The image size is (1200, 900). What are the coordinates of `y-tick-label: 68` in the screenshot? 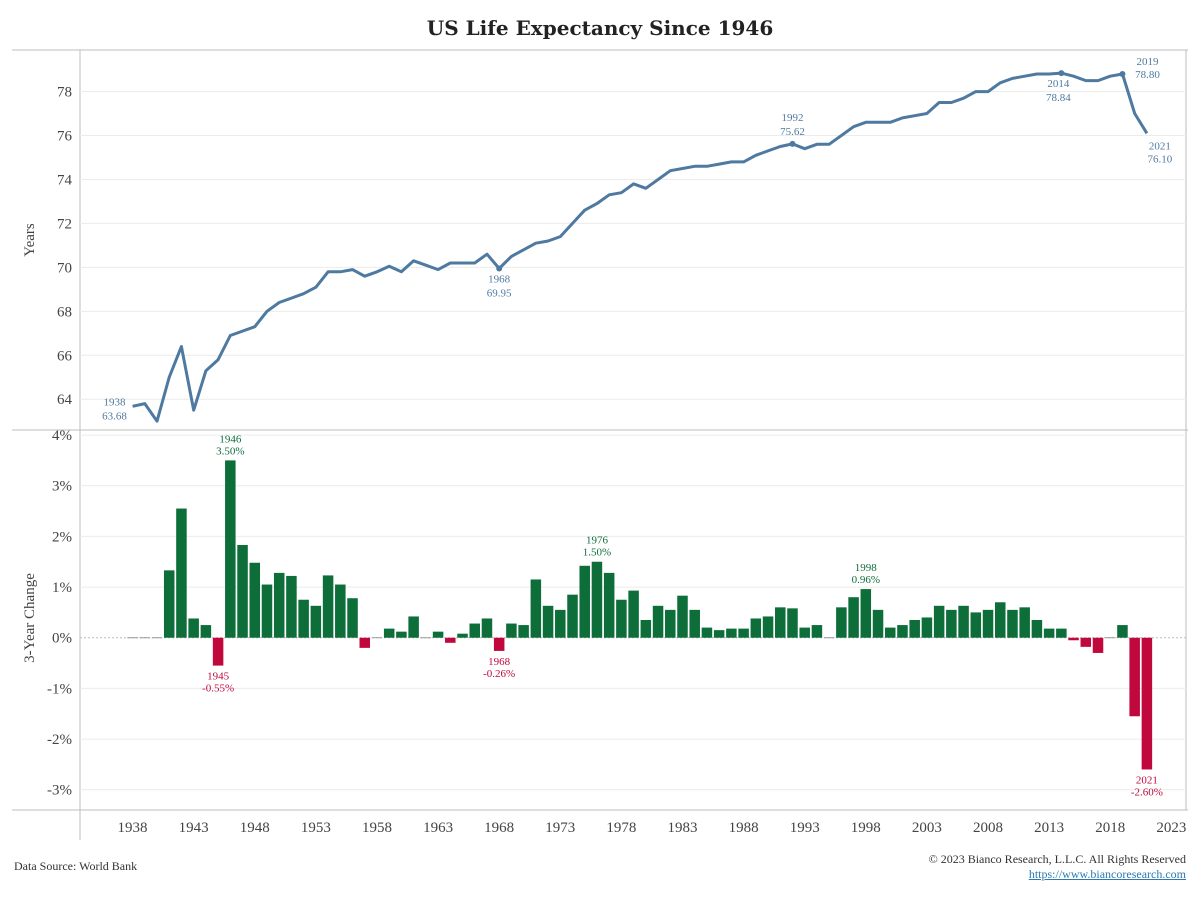 It's located at (64, 312).